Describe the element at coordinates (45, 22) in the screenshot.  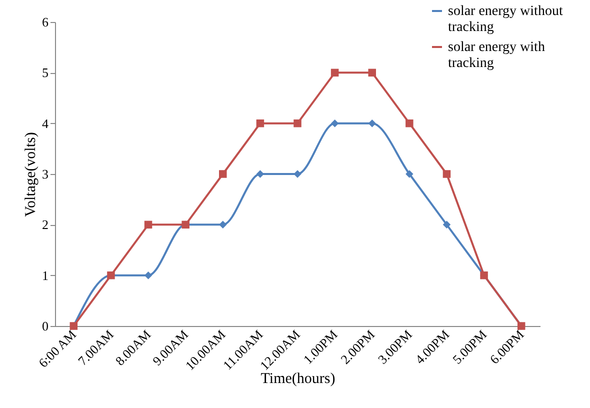
I see `y-tick-label: 6` at that location.